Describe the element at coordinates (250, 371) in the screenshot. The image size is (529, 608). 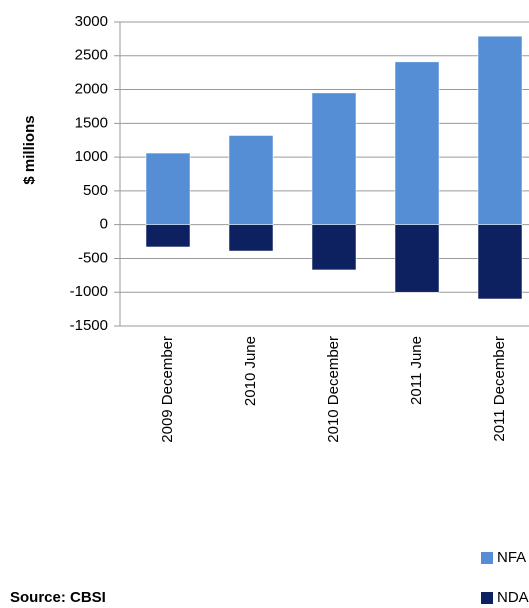
I see `x-tick-label: 2010 June` at that location.